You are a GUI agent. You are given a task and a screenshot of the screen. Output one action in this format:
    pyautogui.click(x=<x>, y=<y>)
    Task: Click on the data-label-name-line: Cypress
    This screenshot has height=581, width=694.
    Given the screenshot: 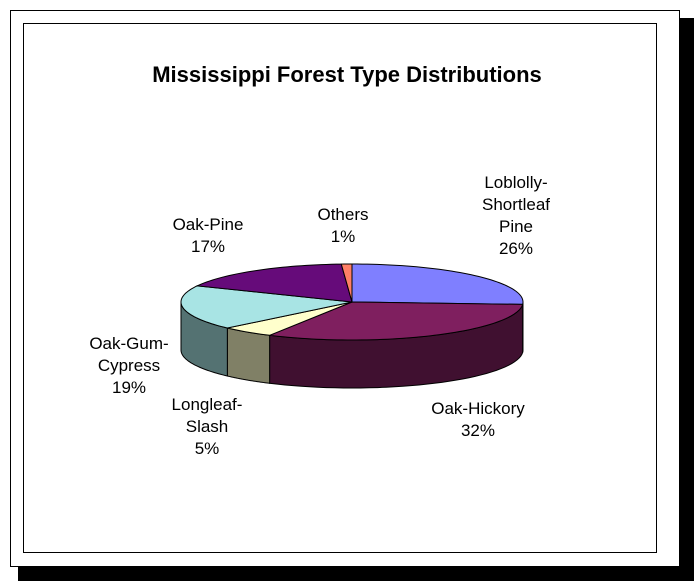 What is the action you would take?
    pyautogui.click(x=129, y=365)
    